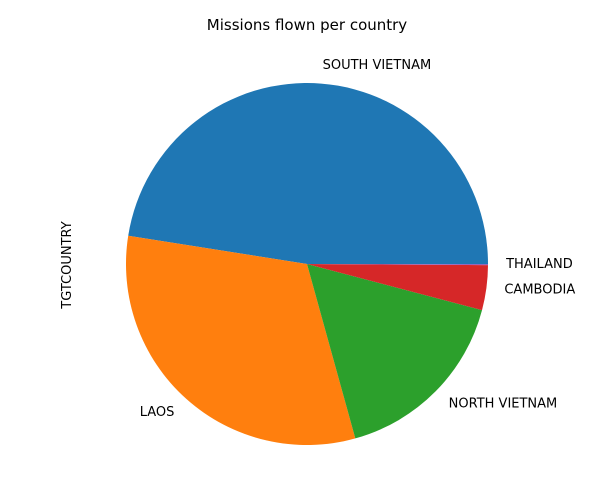 This screenshot has height=484, width=600. What do you see at coordinates (307, 25) in the screenshot?
I see `chart-title: Missions flown per country` at bounding box center [307, 25].